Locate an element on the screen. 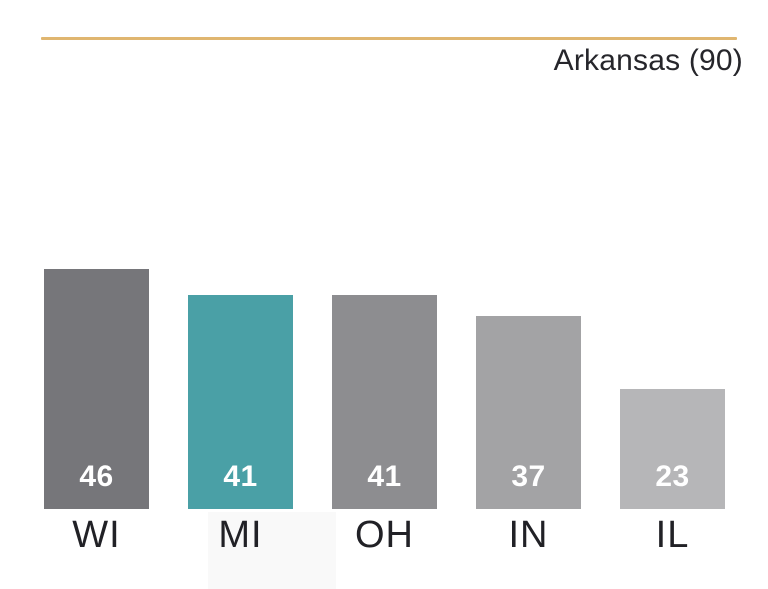  bar-value-label: 46 is located at coordinates (96, 476).